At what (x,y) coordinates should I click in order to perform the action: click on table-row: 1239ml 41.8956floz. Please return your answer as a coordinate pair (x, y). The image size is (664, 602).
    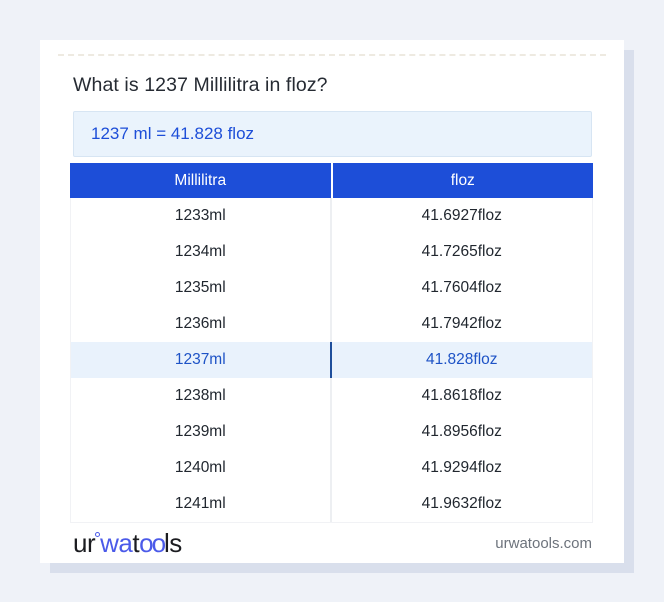
    Looking at the image, I should click on (331, 432).